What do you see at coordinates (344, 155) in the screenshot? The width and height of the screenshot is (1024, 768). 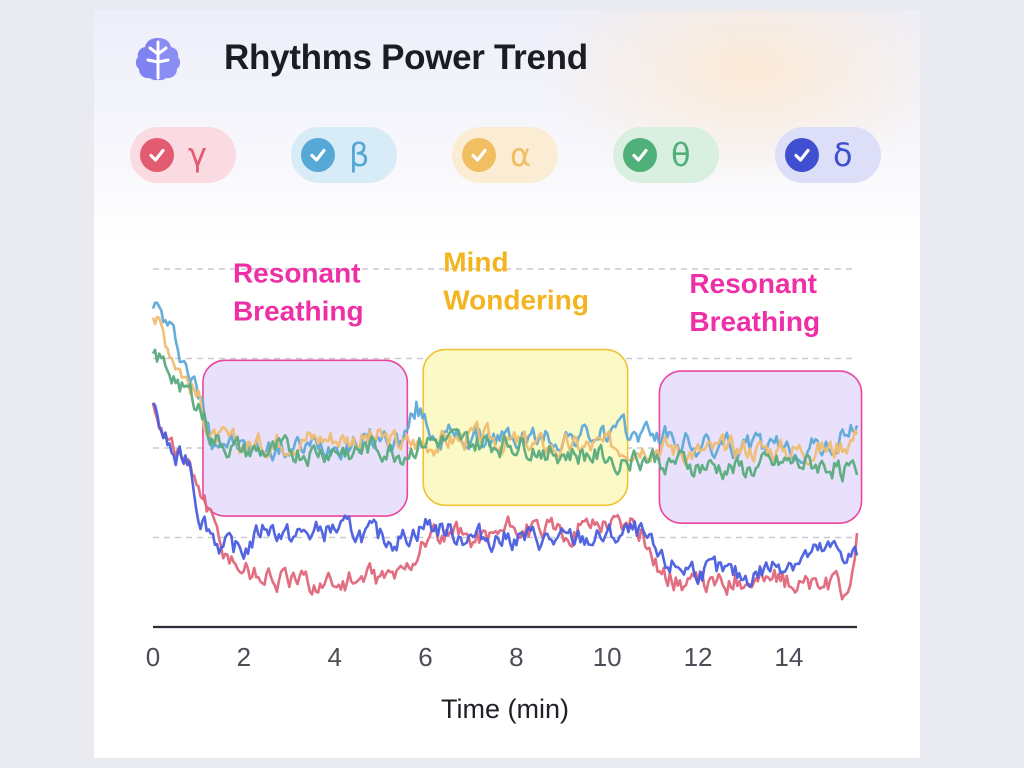 I see `band-chip-1: β` at bounding box center [344, 155].